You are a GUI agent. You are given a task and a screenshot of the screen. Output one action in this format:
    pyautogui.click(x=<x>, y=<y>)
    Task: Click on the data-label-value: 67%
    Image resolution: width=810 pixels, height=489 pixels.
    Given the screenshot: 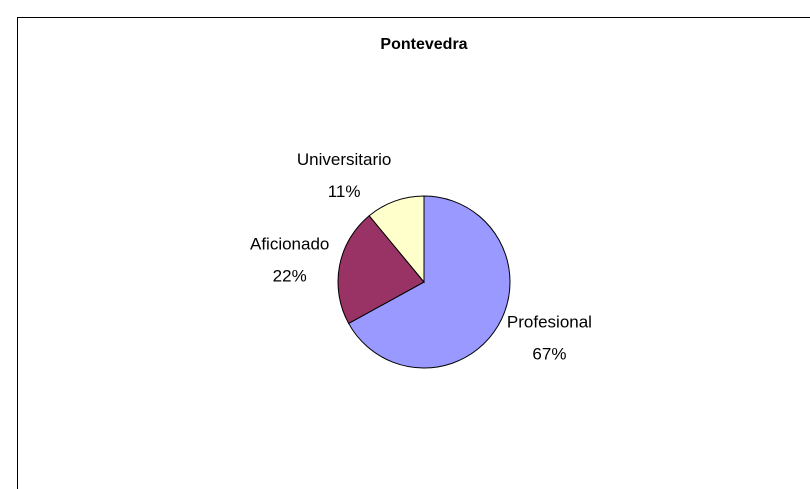 What is the action you would take?
    pyautogui.click(x=549, y=354)
    